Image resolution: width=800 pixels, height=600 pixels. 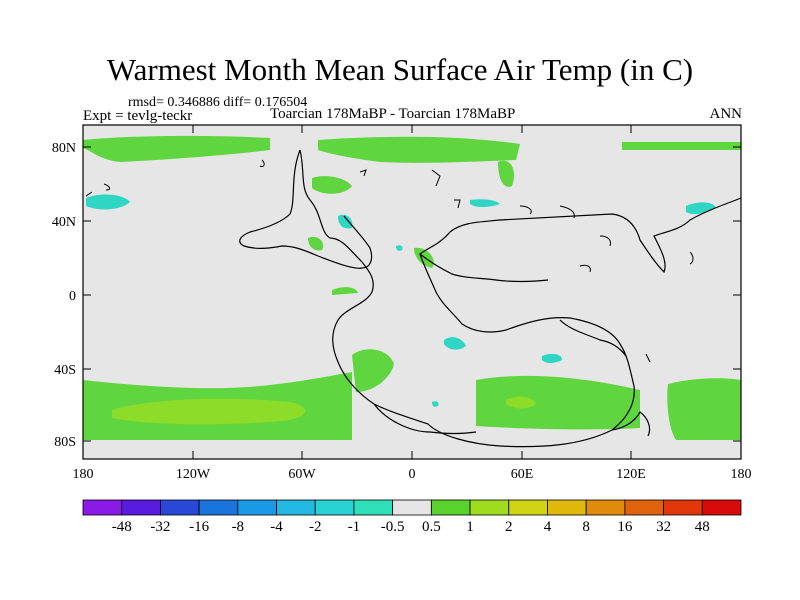 What do you see at coordinates (704, 409) in the screenshot?
I see `east-south-band` at bounding box center [704, 409].